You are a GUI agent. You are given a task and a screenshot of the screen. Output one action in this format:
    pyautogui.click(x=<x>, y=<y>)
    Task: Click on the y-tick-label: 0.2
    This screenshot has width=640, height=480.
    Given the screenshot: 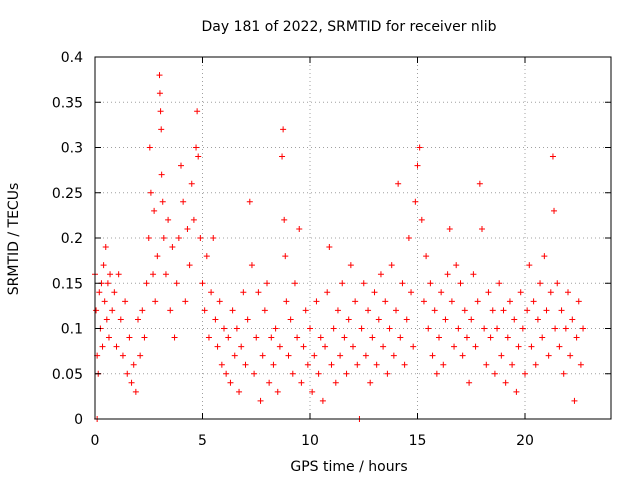 What is the action you would take?
    pyautogui.click(x=72, y=239)
    